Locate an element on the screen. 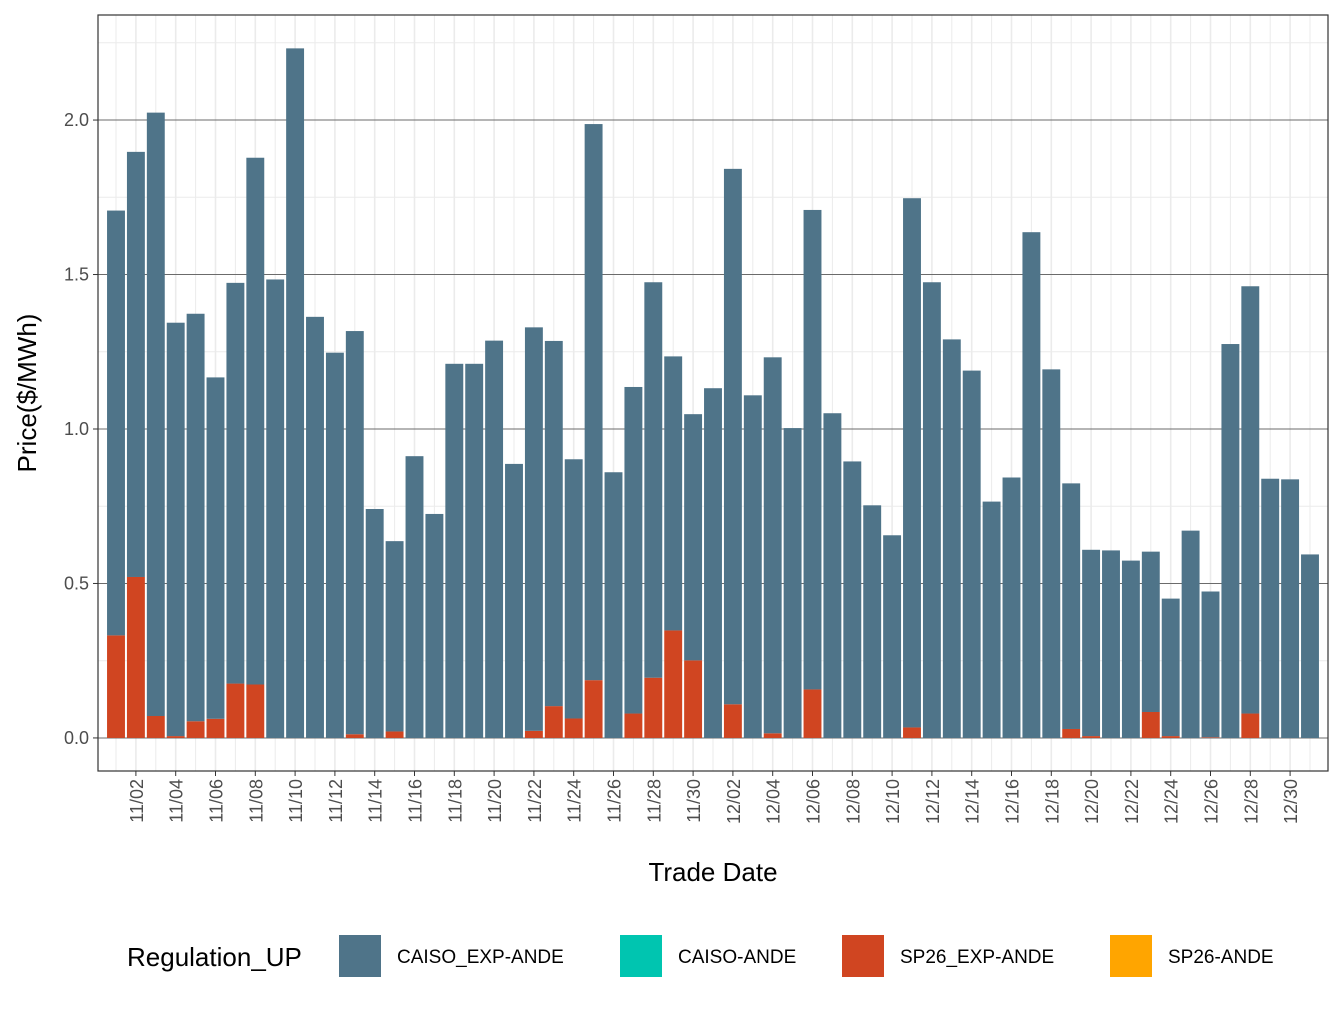 This screenshot has width=1344, height=1013. x-tick-label: 11/14 is located at coordinates (376, 801).